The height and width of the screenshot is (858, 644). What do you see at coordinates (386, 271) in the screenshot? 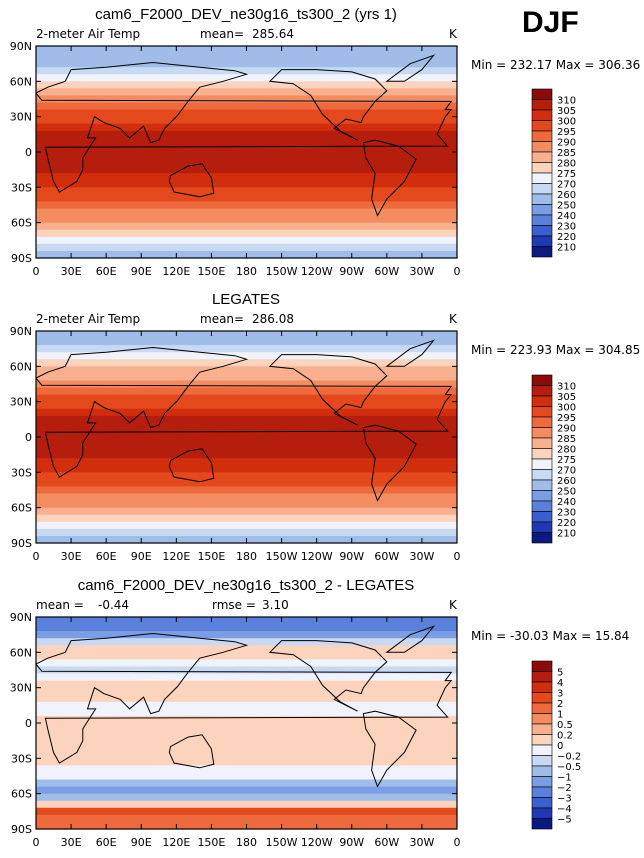
I see `x-tick-label: 60W` at bounding box center [386, 271].